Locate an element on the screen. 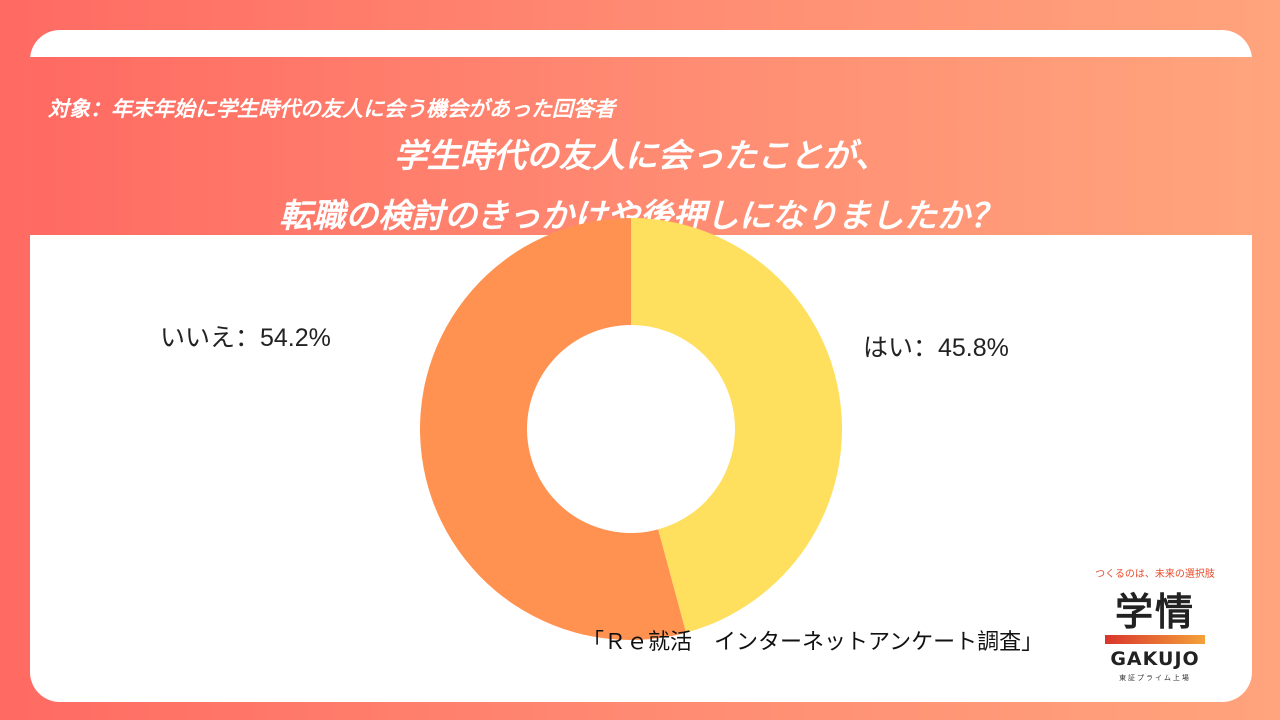 This screenshot has height=720, width=1280. logo-kanji: 学情 is located at coordinates (1154, 612).